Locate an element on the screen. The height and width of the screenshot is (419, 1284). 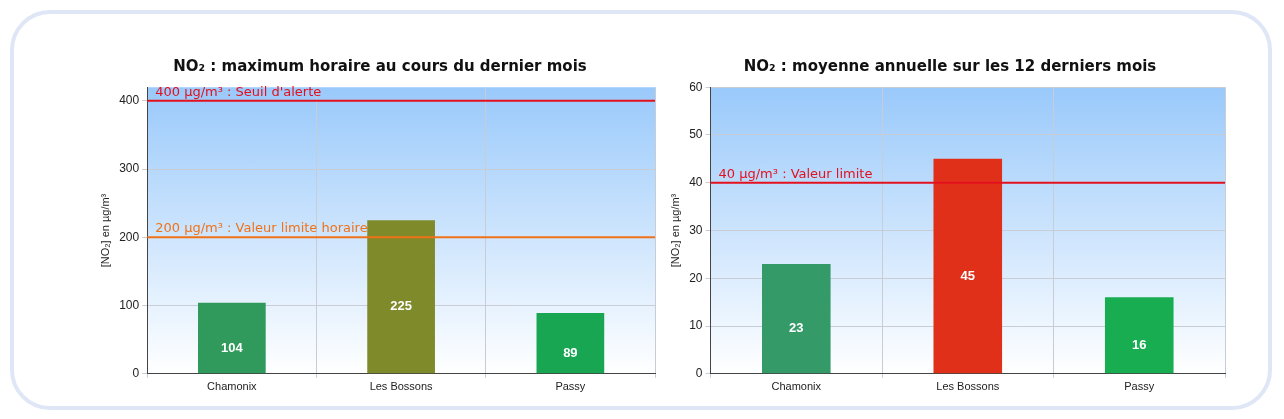
y-tick-label: 60 is located at coordinates (696, 86).